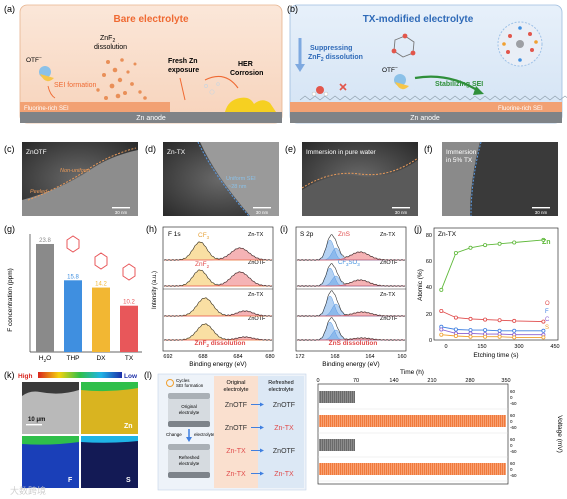 This screenshot has width=567, height=499. I want to click on l-xtick: 140, so click(393, 381).